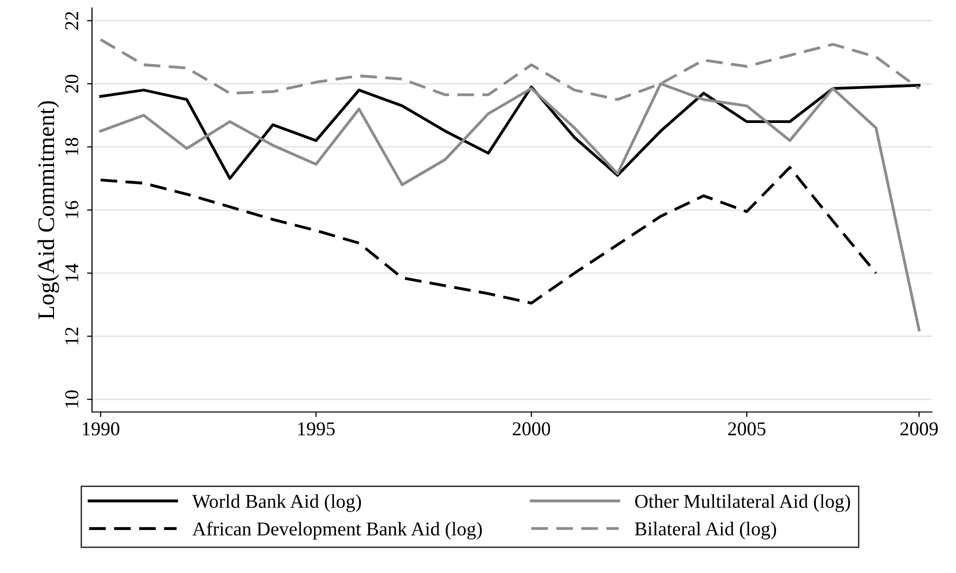 The height and width of the screenshot is (573, 956). I want to click on x-tick-label: 1995, so click(316, 429).